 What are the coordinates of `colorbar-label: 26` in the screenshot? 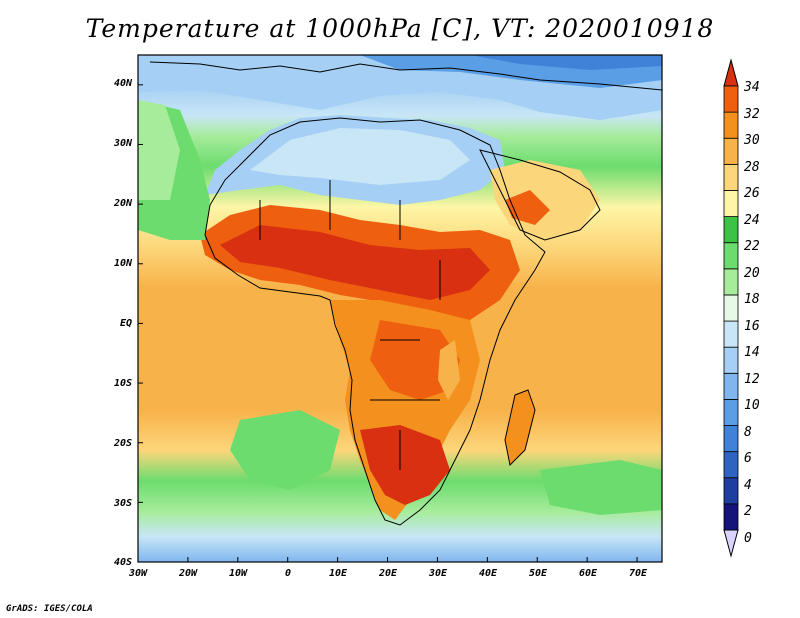 It's located at (752, 193).